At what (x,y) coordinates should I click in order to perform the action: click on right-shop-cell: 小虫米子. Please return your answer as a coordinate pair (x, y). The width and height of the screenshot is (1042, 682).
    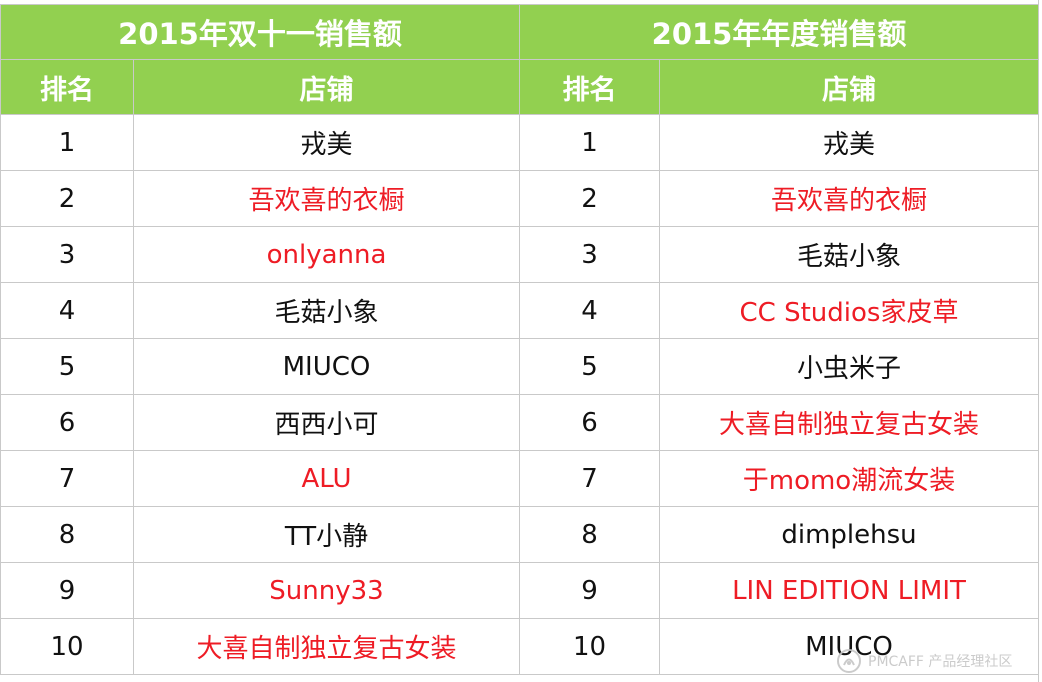
    Looking at the image, I should click on (849, 366).